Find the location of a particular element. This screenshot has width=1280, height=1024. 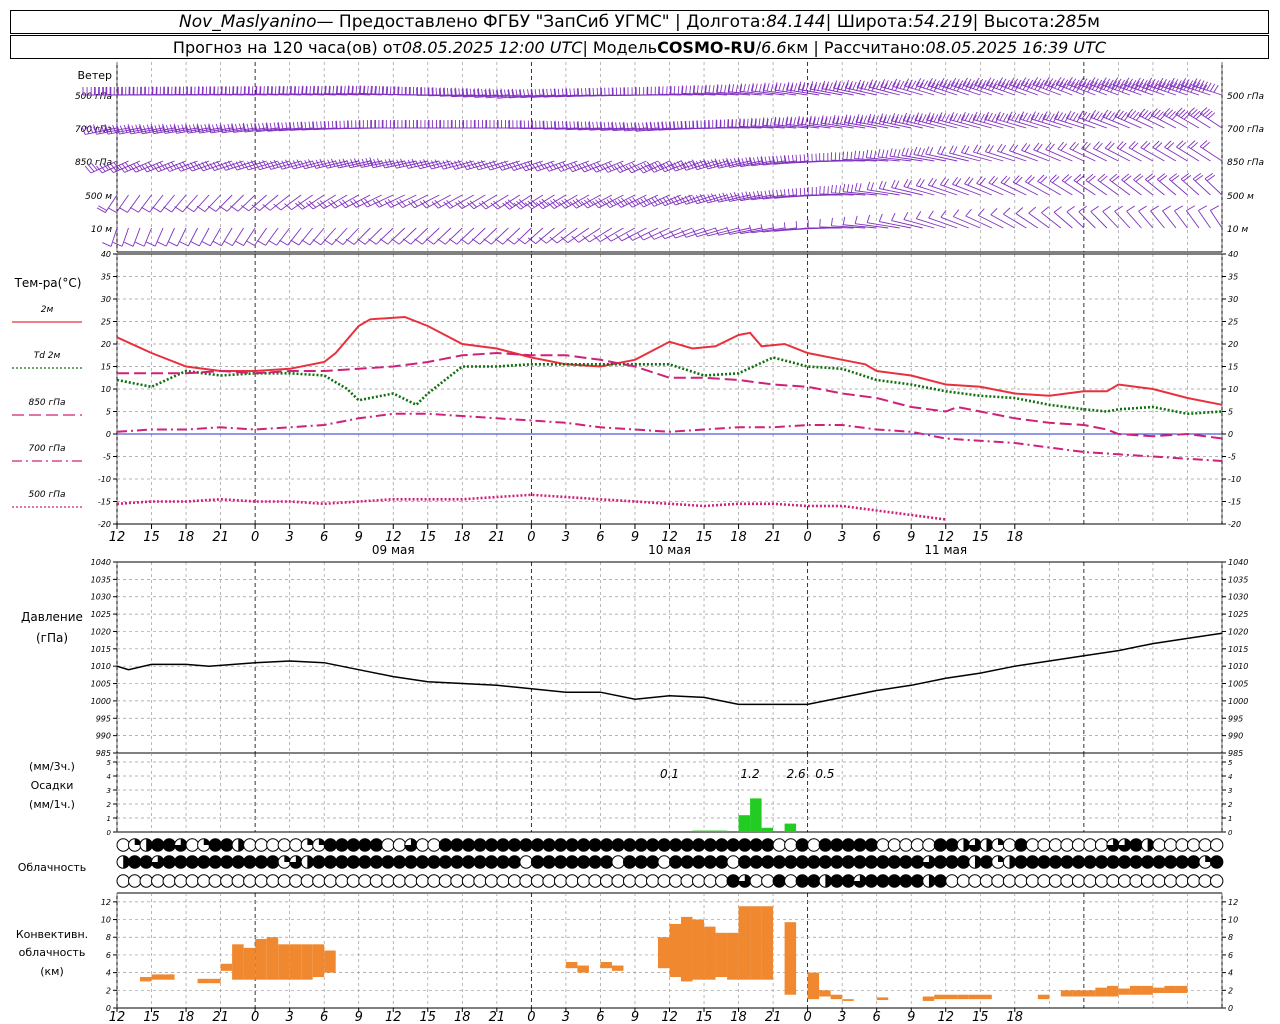

precip-panel-tick-label-right: 5 is located at coordinates (1230, 763).